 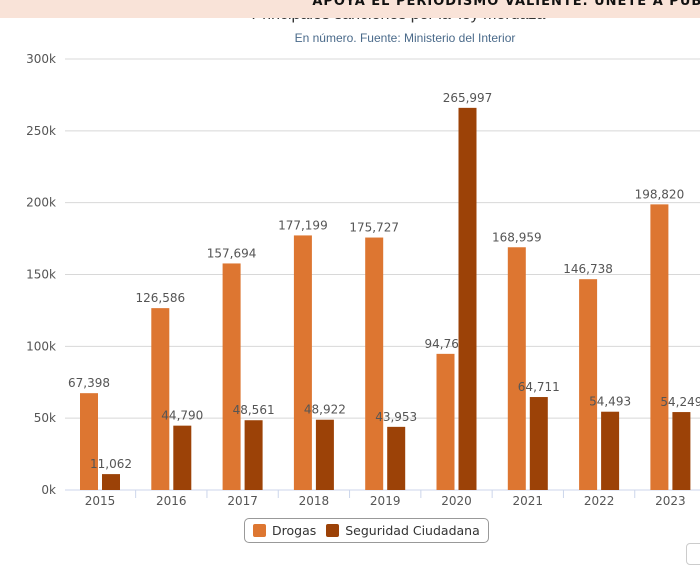 I want to click on data-label: 265,997, so click(x=468, y=98).